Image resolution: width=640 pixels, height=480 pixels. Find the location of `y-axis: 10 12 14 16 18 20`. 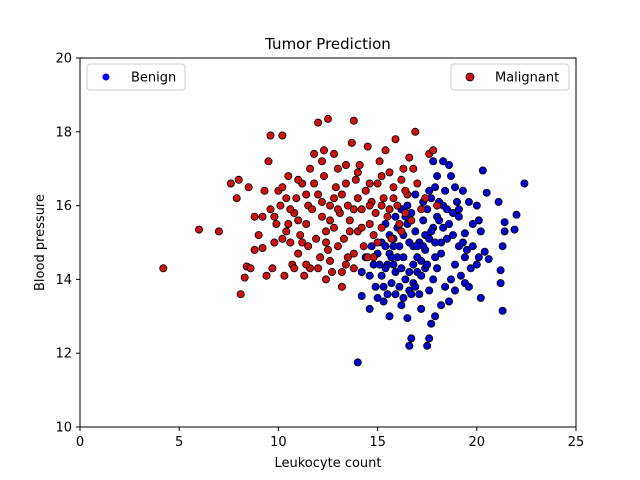

y-axis: 10 12 14 16 18 20 is located at coordinates (67, 244).